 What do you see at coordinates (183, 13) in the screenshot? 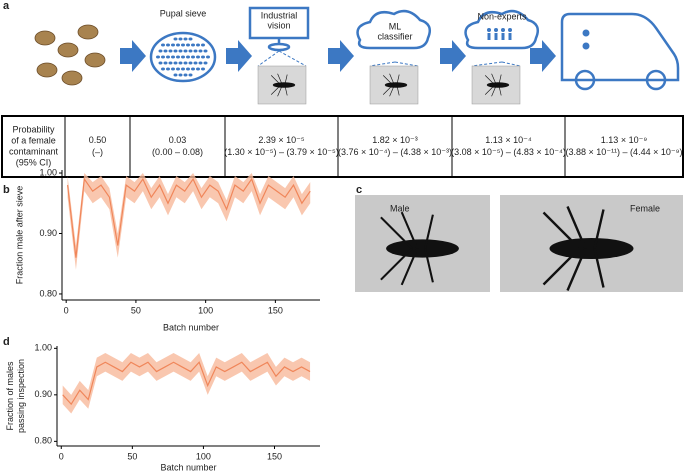
I see `stage-label: Pupal sieve` at bounding box center [183, 13].